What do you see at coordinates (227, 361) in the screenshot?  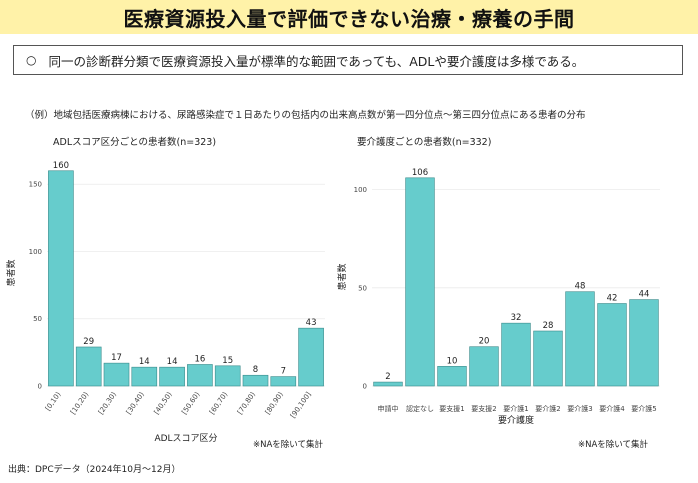 I see `adl-data-label: 15` at bounding box center [227, 361].